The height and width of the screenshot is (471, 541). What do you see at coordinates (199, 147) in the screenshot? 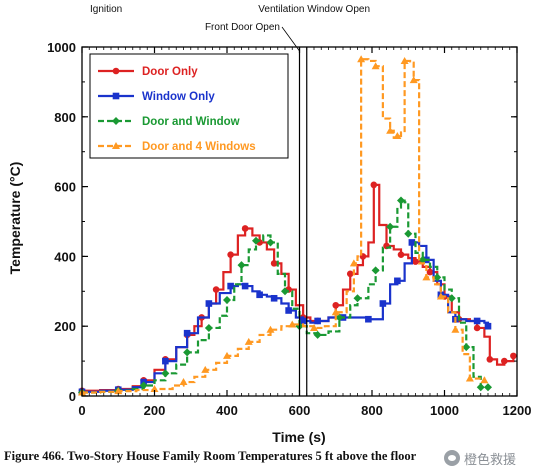
I see `legend-label: Door and 4 Windows` at bounding box center [199, 147].